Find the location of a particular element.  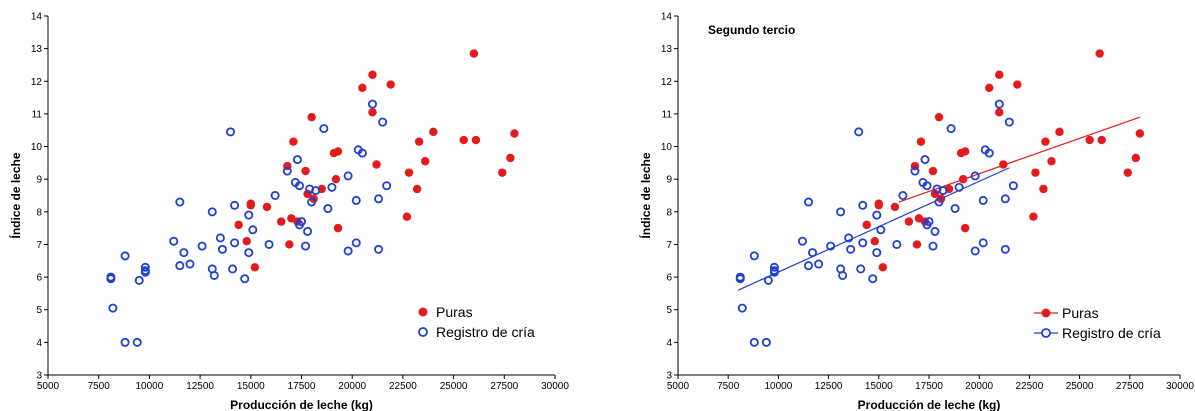

y-tick-label: 3 is located at coordinates (39, 376).